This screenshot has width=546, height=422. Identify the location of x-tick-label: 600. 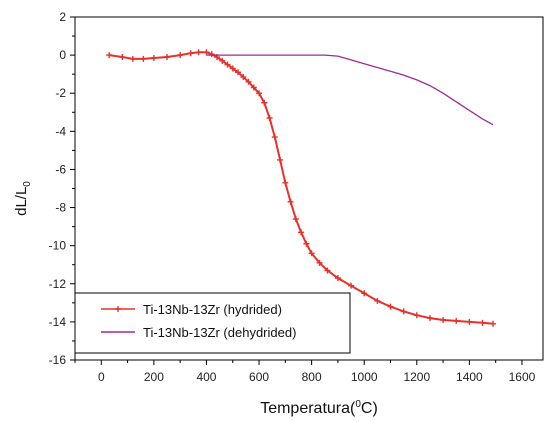
(259, 377).